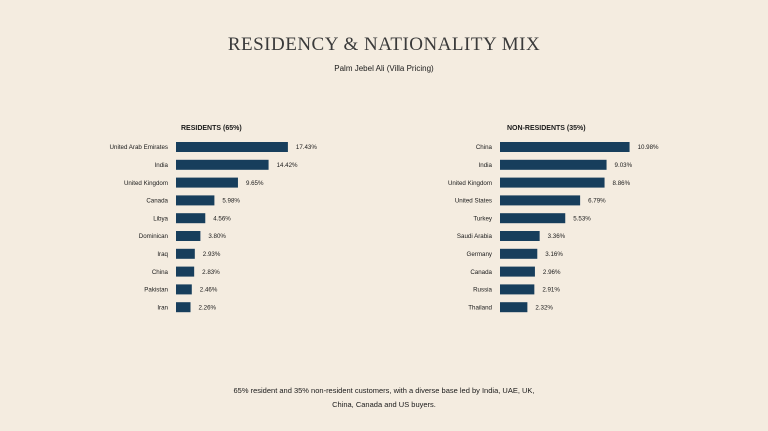 The height and width of the screenshot is (431, 768). What do you see at coordinates (622, 183) in the screenshot?
I see `non-residents-value-label: 8.86%` at bounding box center [622, 183].